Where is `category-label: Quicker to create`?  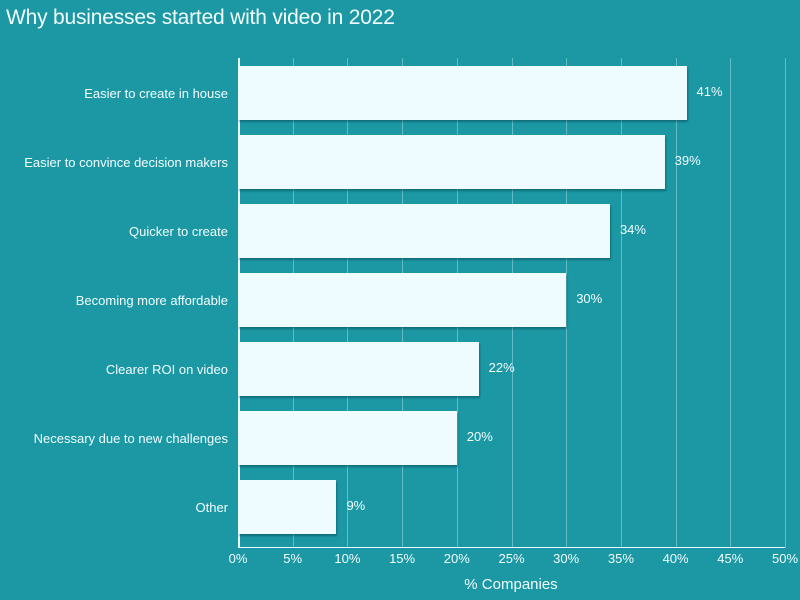 category-label: Quicker to create is located at coordinates (178, 231).